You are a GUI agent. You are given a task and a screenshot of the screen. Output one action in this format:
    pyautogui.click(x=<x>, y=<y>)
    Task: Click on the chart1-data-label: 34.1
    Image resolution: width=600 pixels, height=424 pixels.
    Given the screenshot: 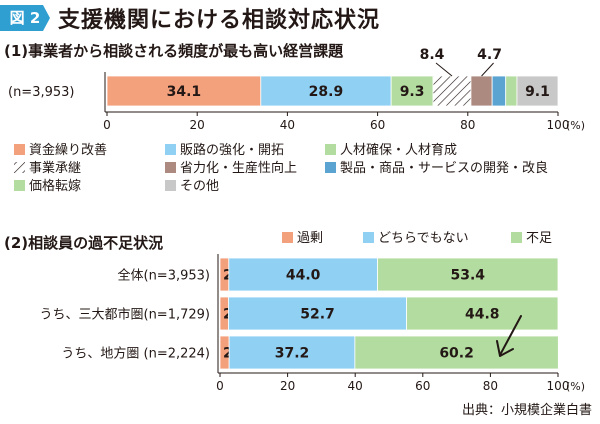 What is the action you would take?
    pyautogui.click(x=184, y=92)
    